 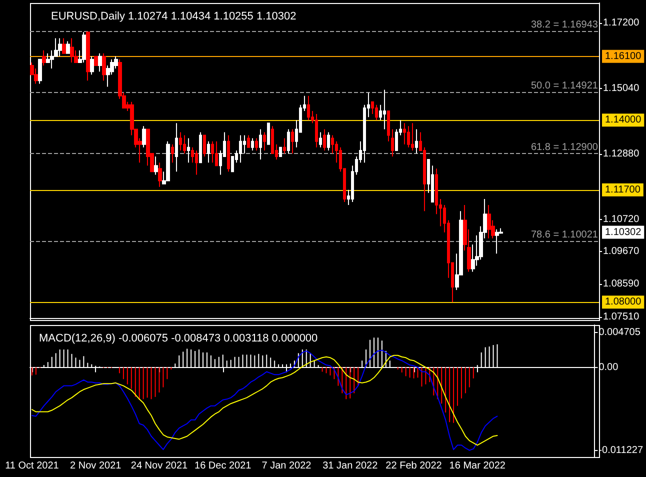 I want to click on y-tick-label: 1.10720, so click(x=621, y=220).